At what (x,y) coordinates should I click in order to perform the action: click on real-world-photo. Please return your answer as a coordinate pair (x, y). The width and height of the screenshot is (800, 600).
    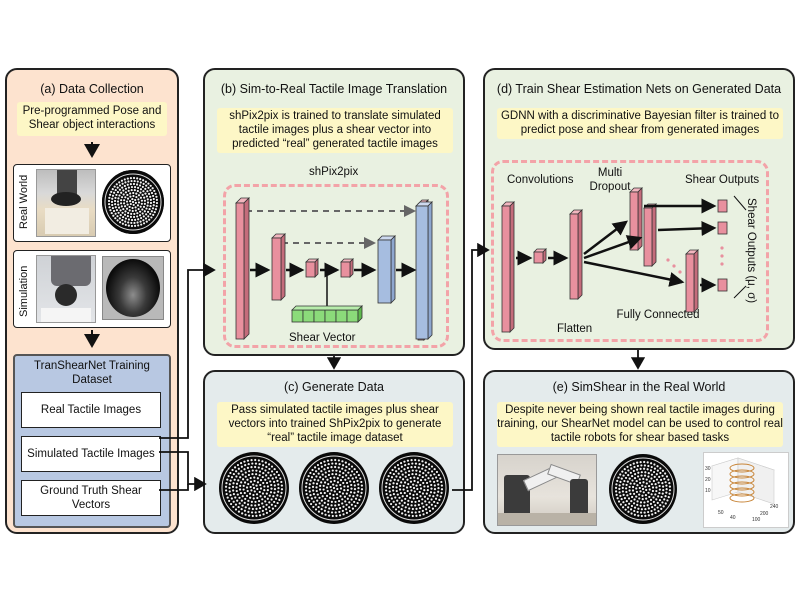
    Looking at the image, I should click on (66, 203).